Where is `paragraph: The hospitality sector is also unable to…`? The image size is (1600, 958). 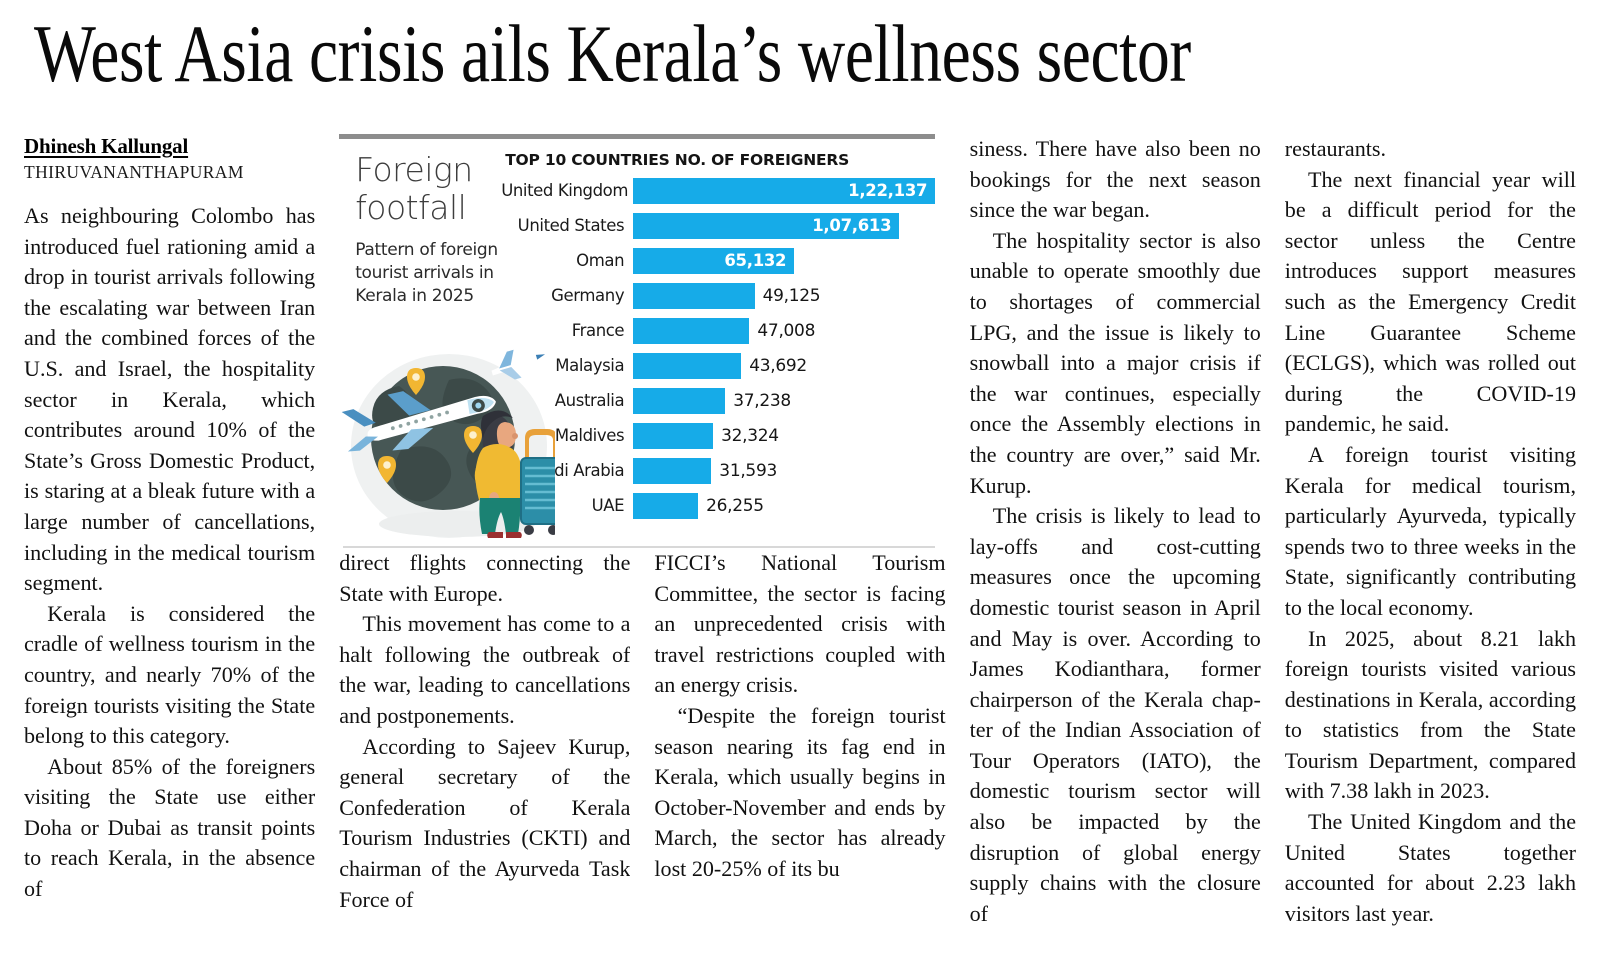
paragraph: The hospitality sector is also unable to… is located at coordinates (1115, 362).